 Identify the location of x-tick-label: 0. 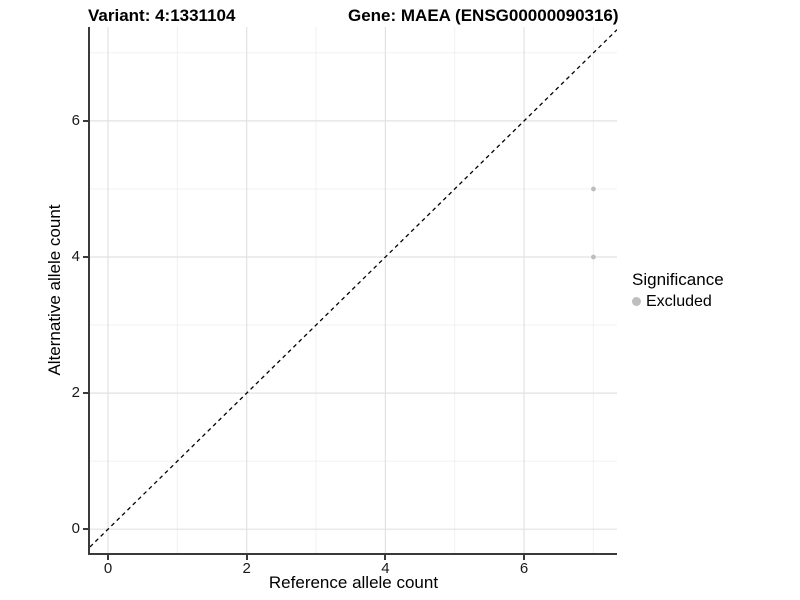
(108, 568).